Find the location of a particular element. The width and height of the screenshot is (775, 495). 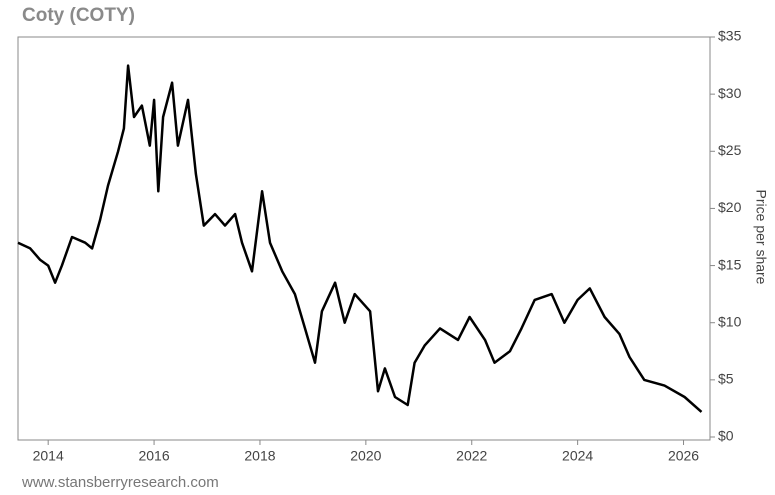

y-axis-label: Price per share is located at coordinates (761, 237).